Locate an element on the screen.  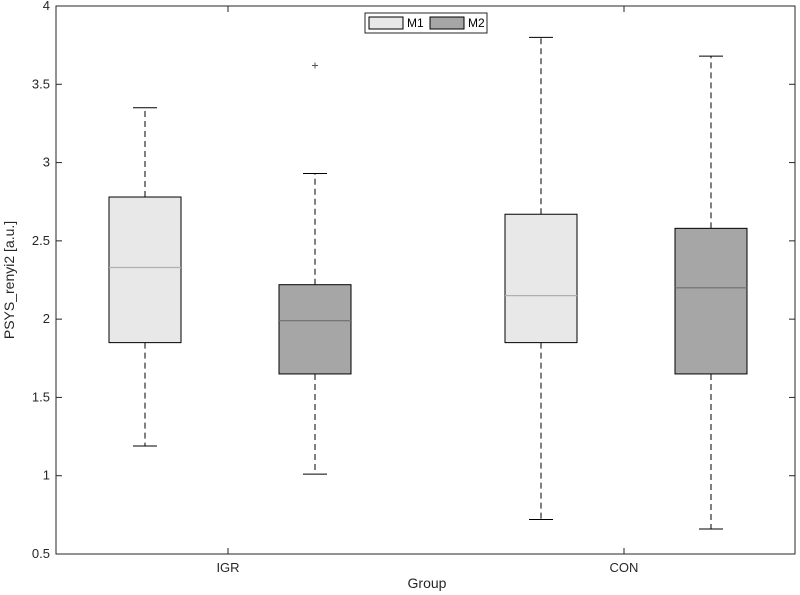
x-axis-label: Group is located at coordinates (427, 583).